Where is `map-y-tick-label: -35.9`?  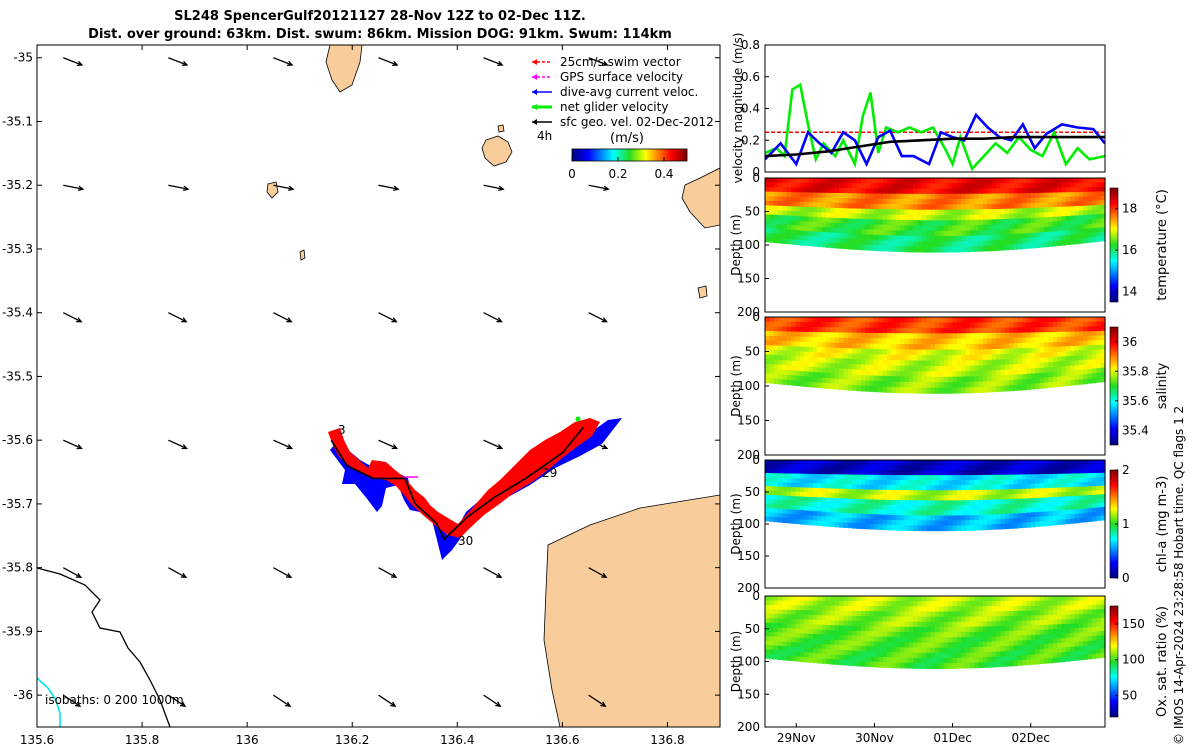 map-y-tick-label: -35.9 is located at coordinates (17, 631).